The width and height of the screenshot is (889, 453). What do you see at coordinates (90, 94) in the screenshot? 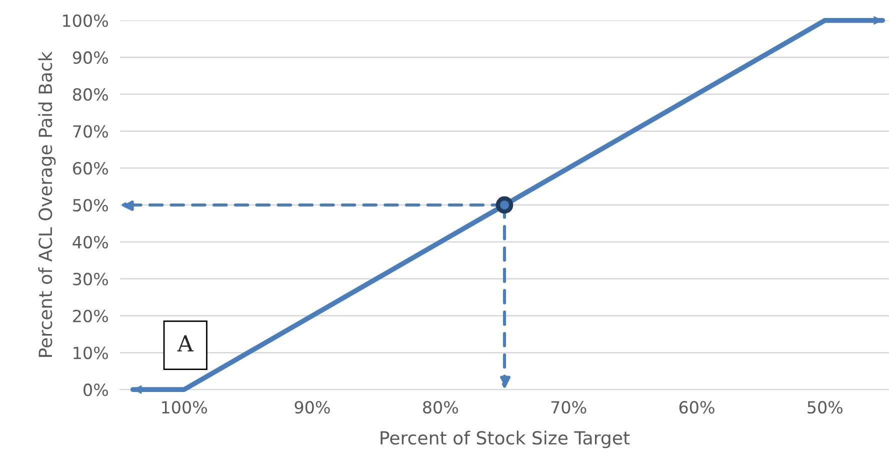
I see `y-tick-label: 80%` at bounding box center [90, 94].